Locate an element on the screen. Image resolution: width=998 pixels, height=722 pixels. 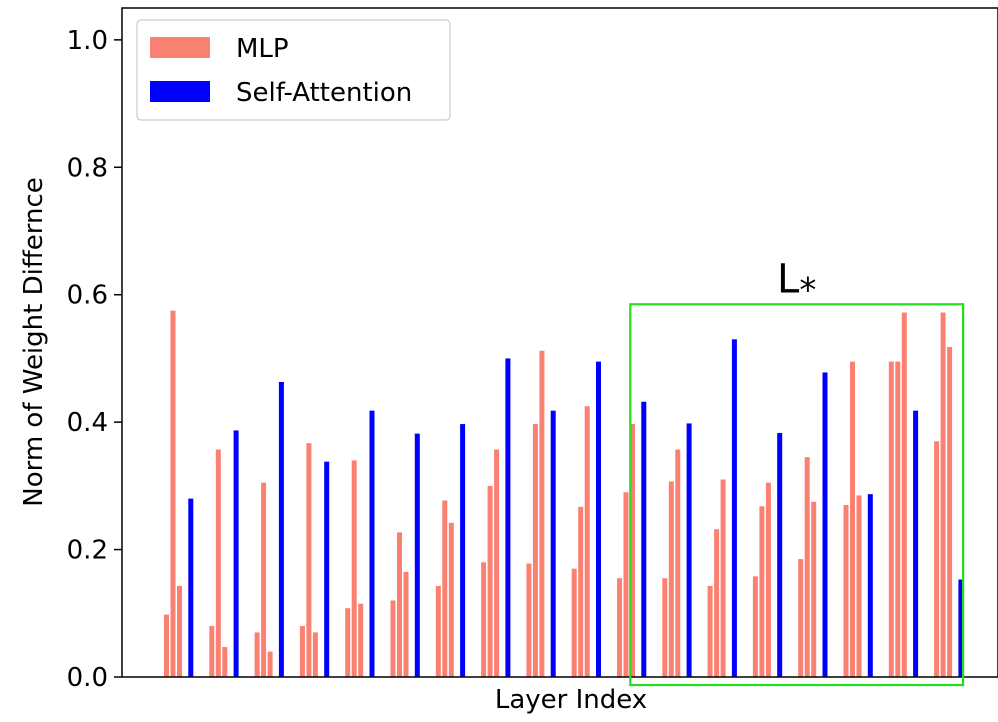
legend-label-self-attention: Self-Attention is located at coordinates (324, 93).